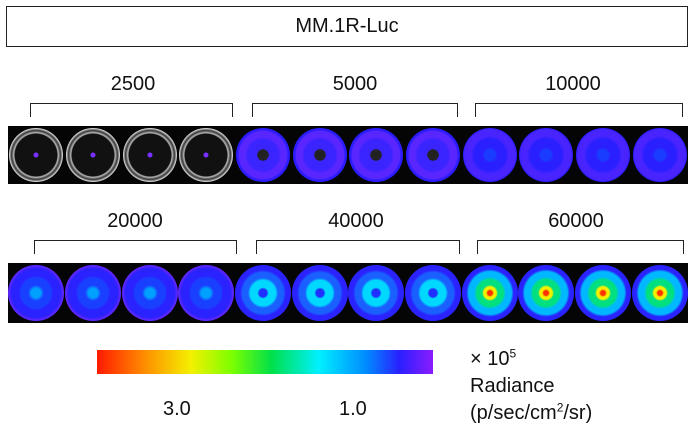 The image size is (694, 435). I want to click on group-label-40000: 40000, so click(356, 221).